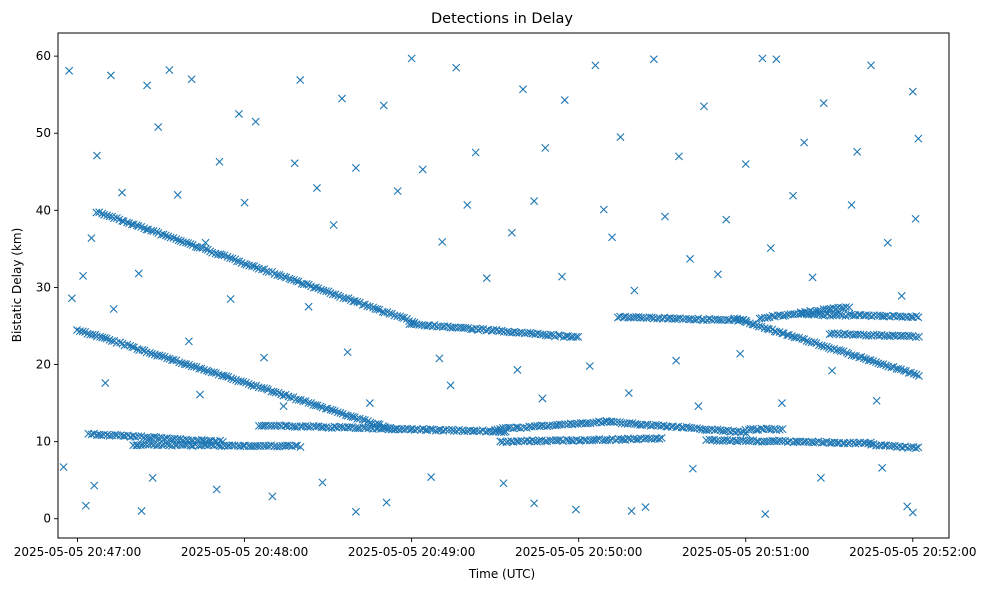 The height and width of the screenshot is (590, 983). Describe the element at coordinates (77, 552) in the screenshot. I see `x-tick-label: 2025-05-05 20:47:00` at that location.